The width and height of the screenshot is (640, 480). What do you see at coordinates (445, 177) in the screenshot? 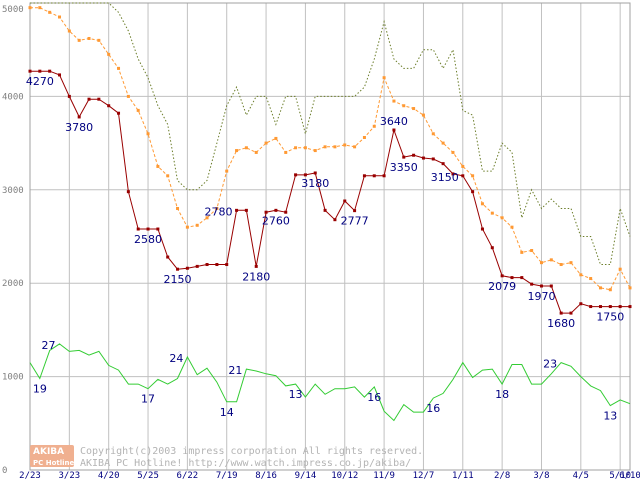
I see `data-label: 3150` at bounding box center [445, 177].